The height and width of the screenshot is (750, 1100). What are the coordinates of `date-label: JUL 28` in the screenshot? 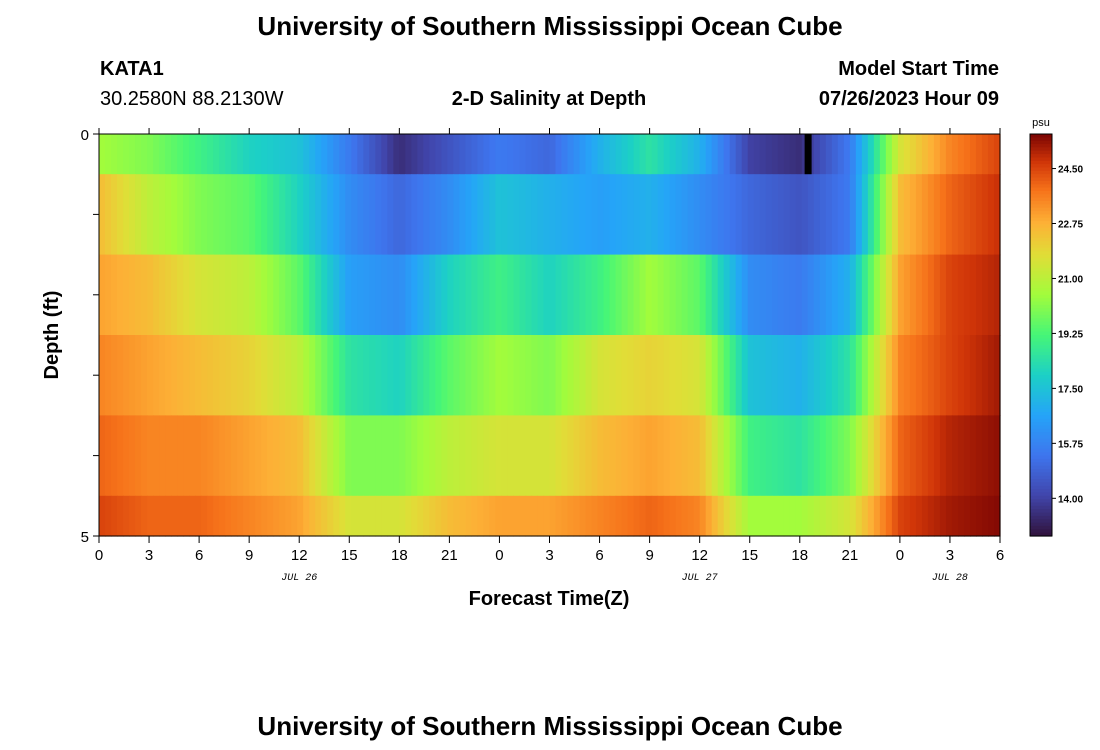 It's located at (950, 578).